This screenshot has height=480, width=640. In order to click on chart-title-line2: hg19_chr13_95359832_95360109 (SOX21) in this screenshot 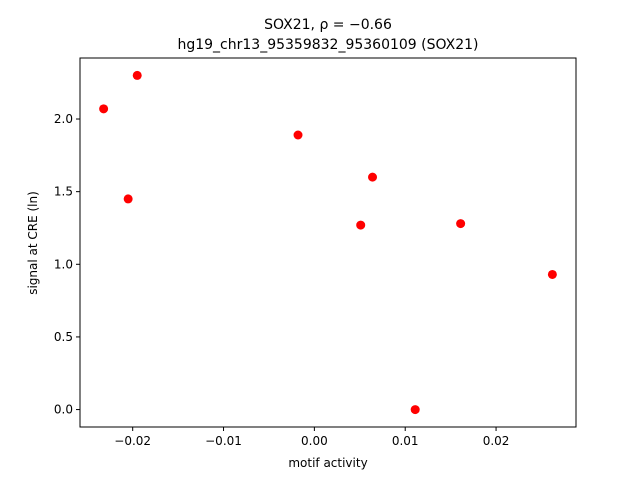, I will do `click(327, 45)`.